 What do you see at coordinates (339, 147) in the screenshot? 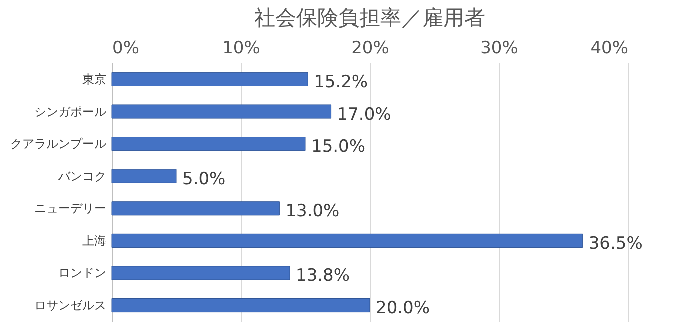
I see `data-label: 15.0%` at bounding box center [339, 147].